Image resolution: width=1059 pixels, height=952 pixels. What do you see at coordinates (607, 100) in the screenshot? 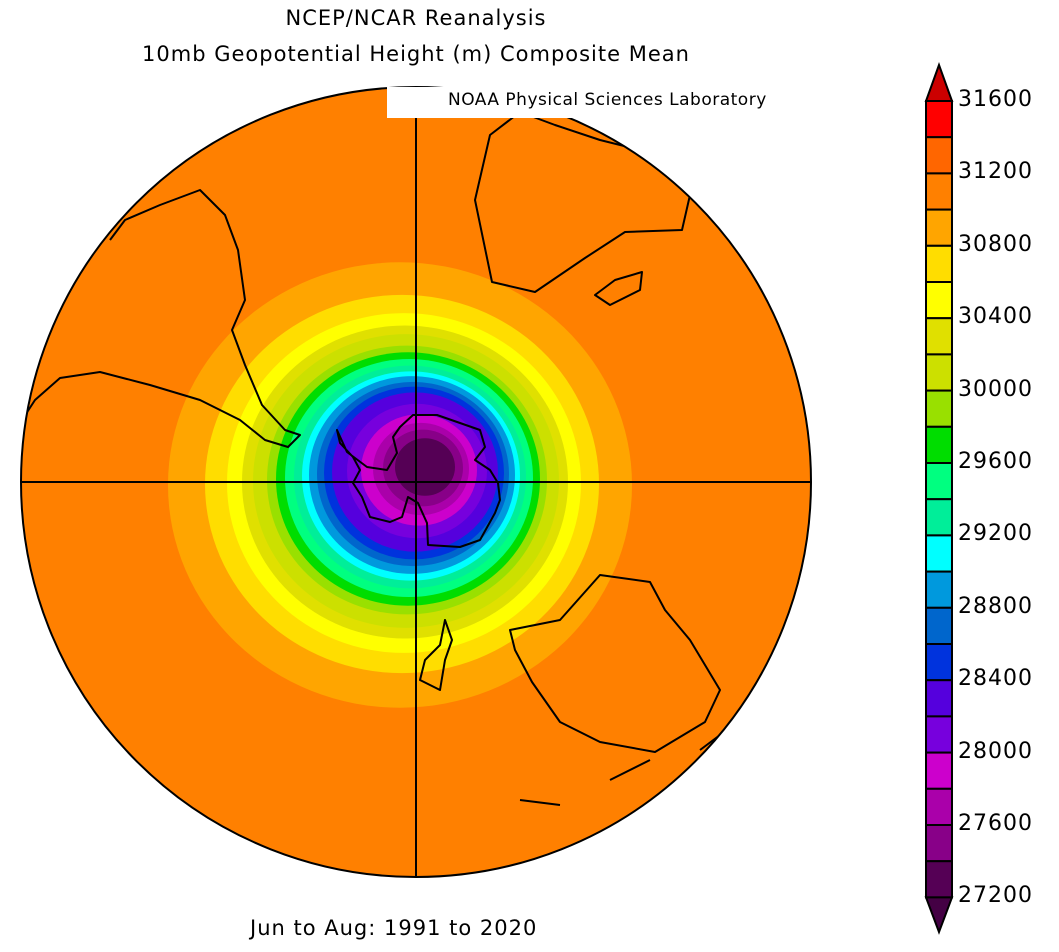
I see `credit-text: NOAA Physical Sciences Laboratory` at bounding box center [607, 100].